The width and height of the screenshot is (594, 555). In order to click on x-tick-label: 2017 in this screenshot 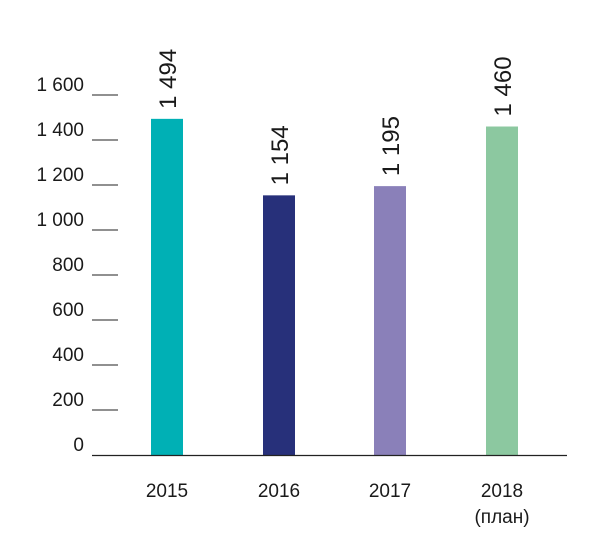, I will do `click(390, 491)`.